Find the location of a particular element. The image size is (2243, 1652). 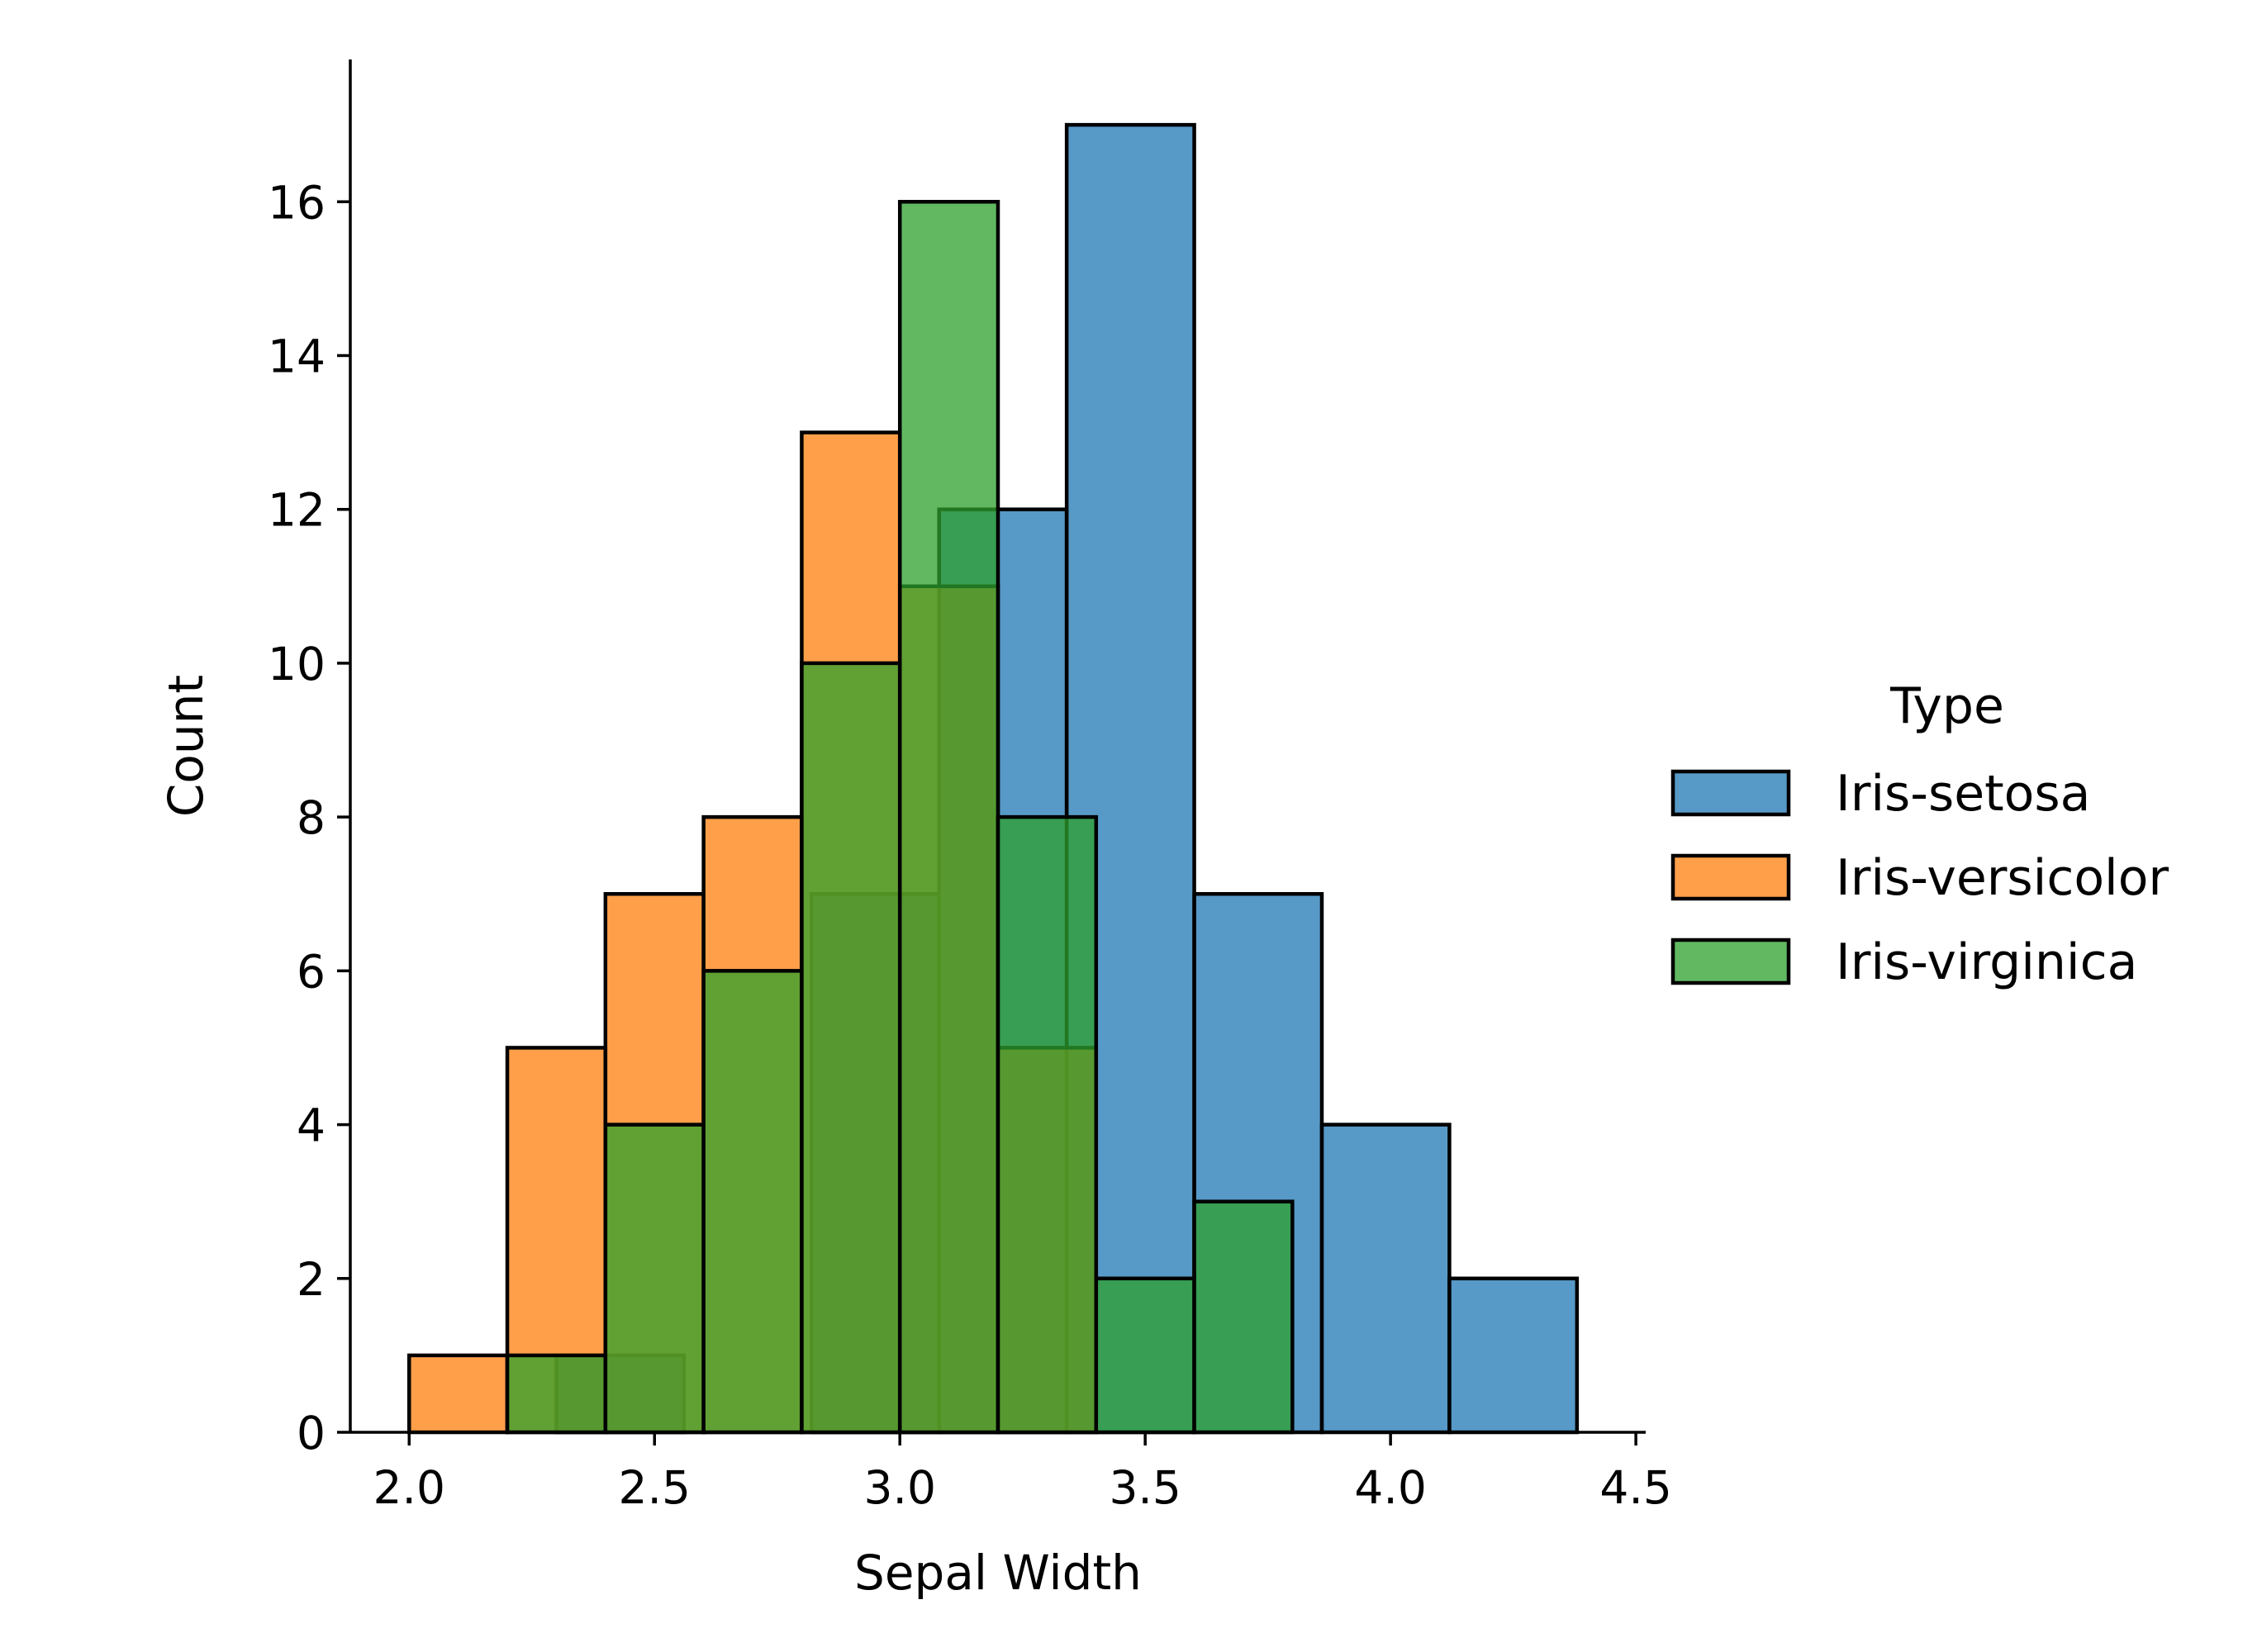

y-ticks: 0 2 4 6 8 10 12 14 16 is located at coordinates (309, 818).